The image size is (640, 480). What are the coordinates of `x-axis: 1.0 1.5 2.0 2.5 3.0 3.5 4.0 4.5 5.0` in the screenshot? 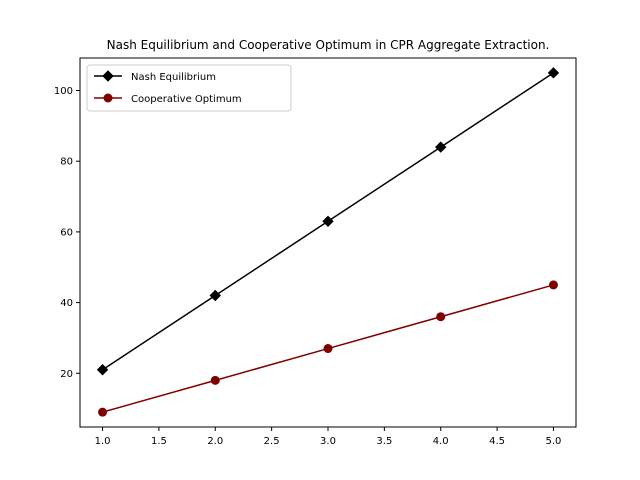 It's located at (328, 437).